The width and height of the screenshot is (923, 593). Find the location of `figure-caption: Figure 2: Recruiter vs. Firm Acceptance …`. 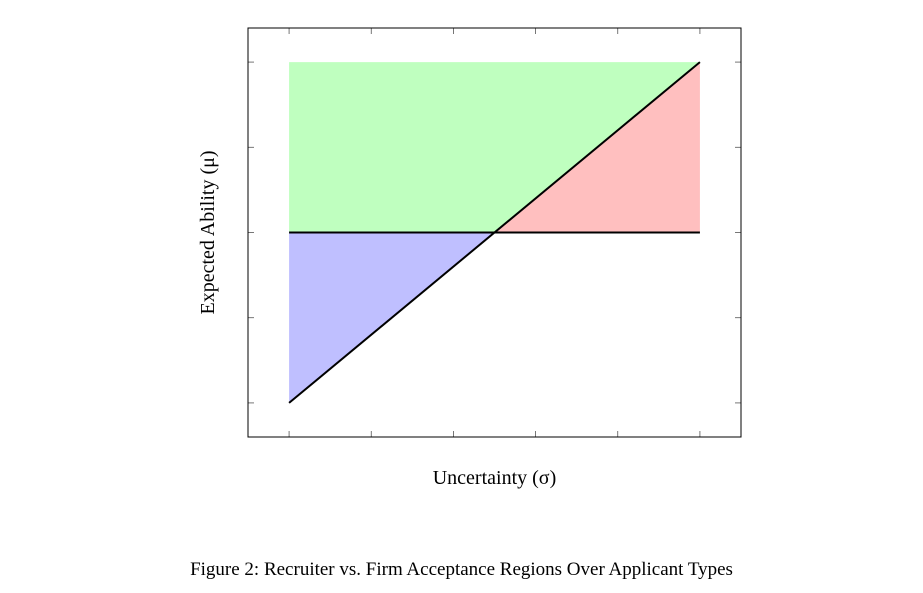

figure-caption: Figure 2: Recruiter vs. Firm Acceptance … is located at coordinates (461, 569).